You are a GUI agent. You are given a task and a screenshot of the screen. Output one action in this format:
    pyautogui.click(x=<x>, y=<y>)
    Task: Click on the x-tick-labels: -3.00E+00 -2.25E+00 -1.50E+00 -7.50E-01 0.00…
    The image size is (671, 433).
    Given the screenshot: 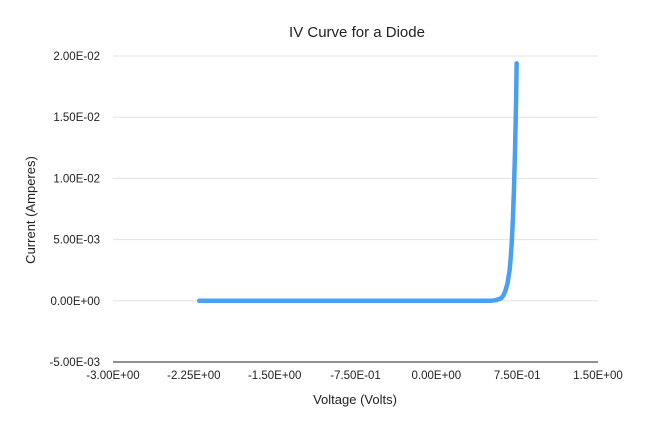 What is the action you would take?
    pyautogui.click(x=354, y=376)
    